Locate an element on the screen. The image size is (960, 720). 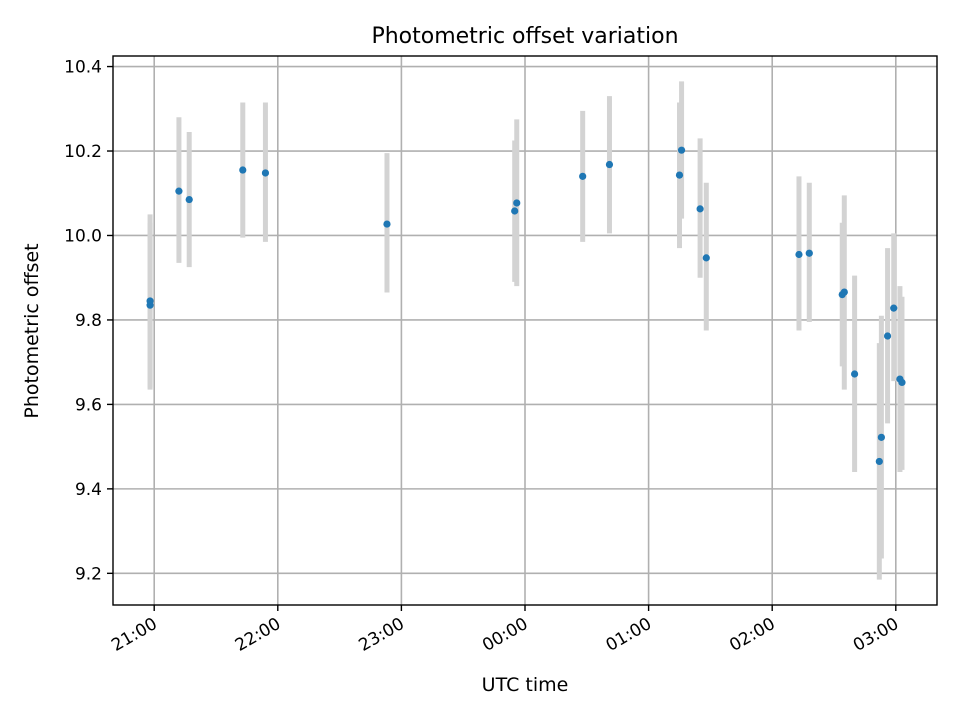
y-tick-label: 9.4 is located at coordinates (88, 490).